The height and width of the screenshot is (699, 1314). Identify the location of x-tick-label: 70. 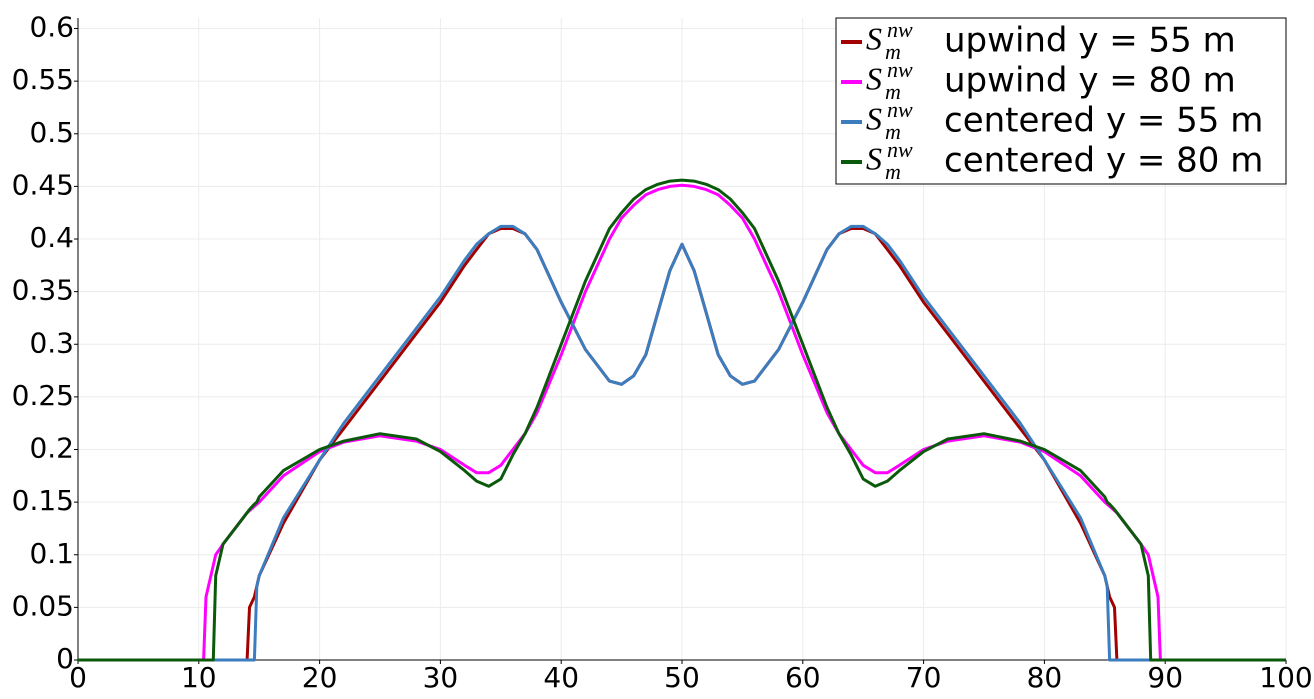
(924, 677).